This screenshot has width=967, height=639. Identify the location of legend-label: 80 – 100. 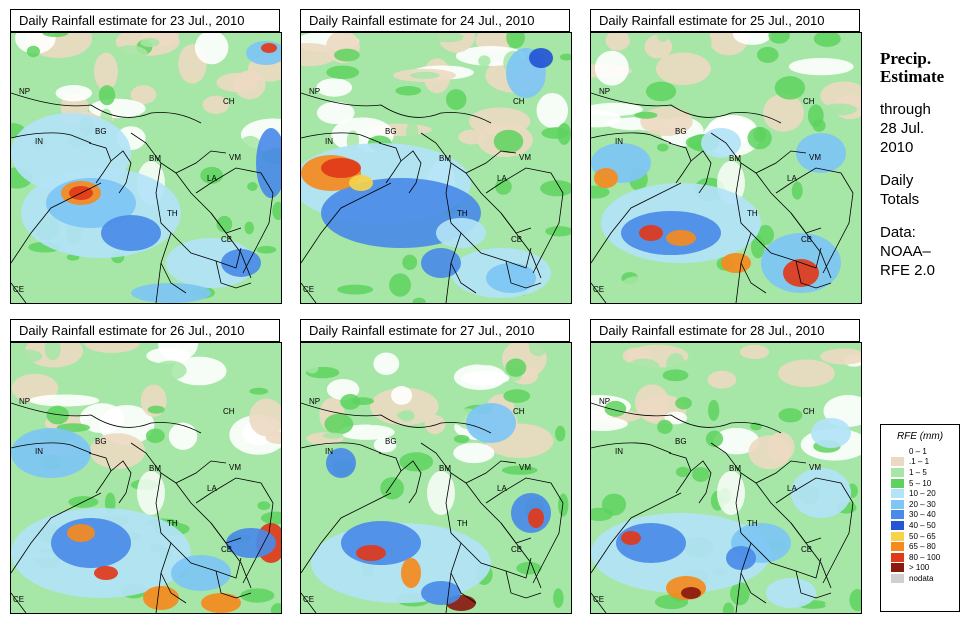
(925, 557).